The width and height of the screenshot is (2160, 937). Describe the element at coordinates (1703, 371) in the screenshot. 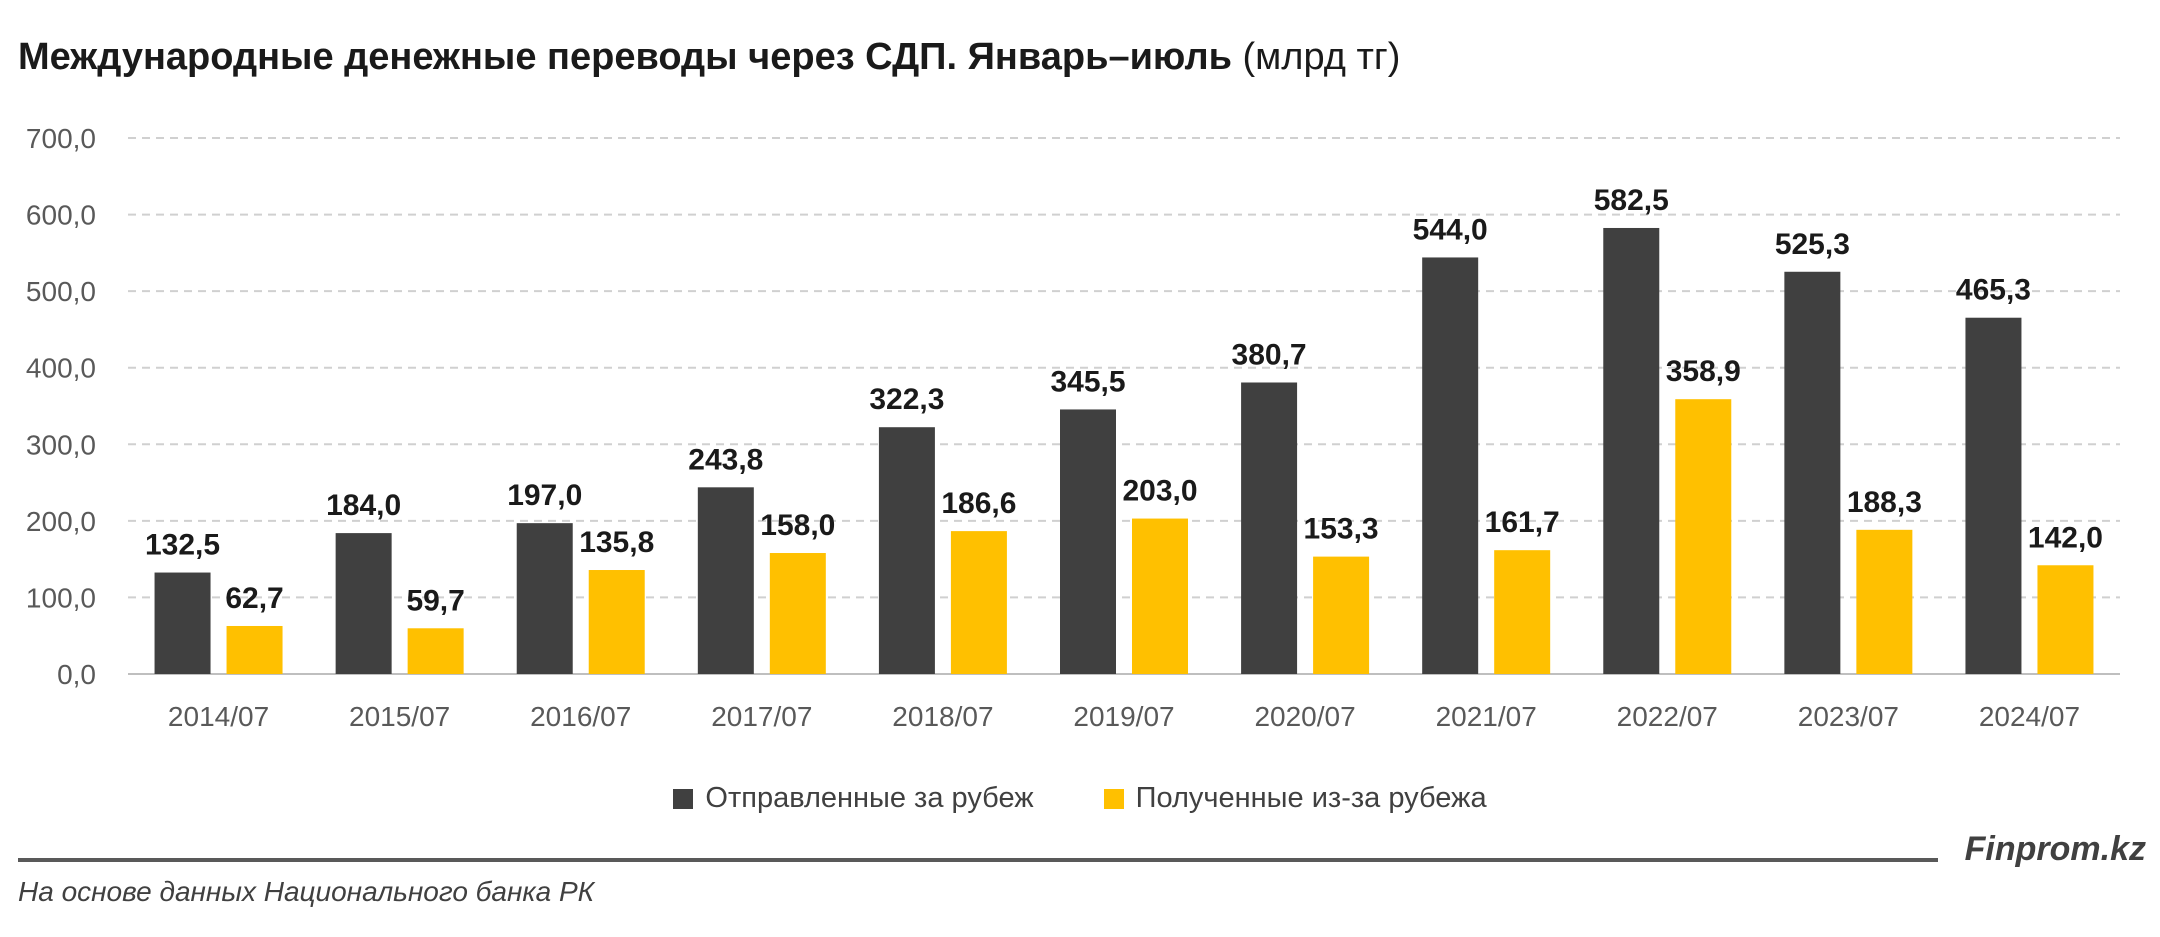

I see `data-label: 358,9` at that location.